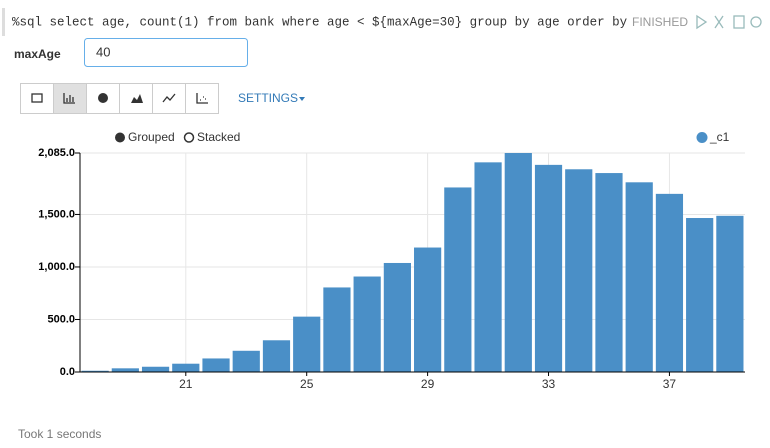 Image resolution: width=770 pixels, height=448 pixels. Describe the element at coordinates (756, 22) in the screenshot. I see `settings-icon` at that location.